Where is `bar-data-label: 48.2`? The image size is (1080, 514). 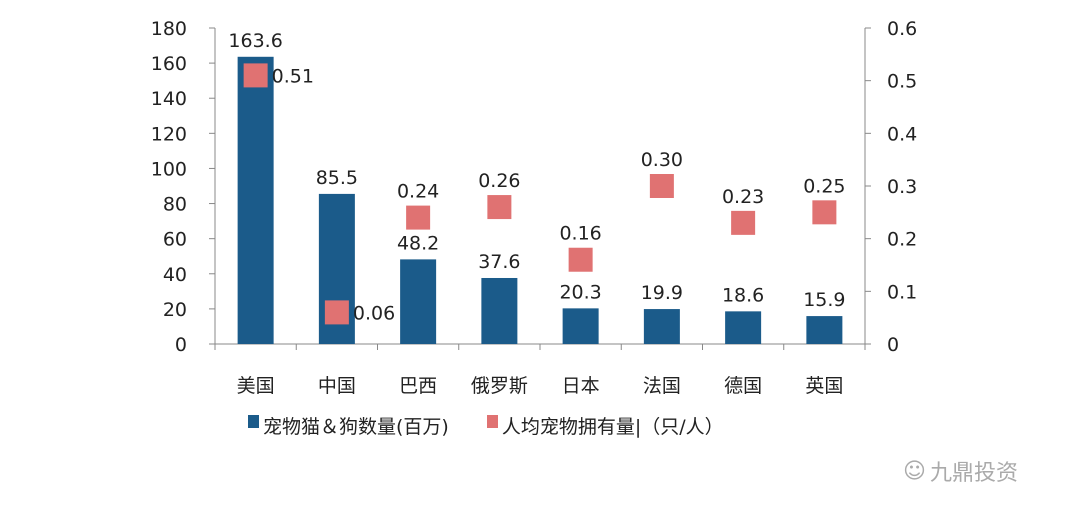
bar-data-label: 48.2 is located at coordinates (418, 243).